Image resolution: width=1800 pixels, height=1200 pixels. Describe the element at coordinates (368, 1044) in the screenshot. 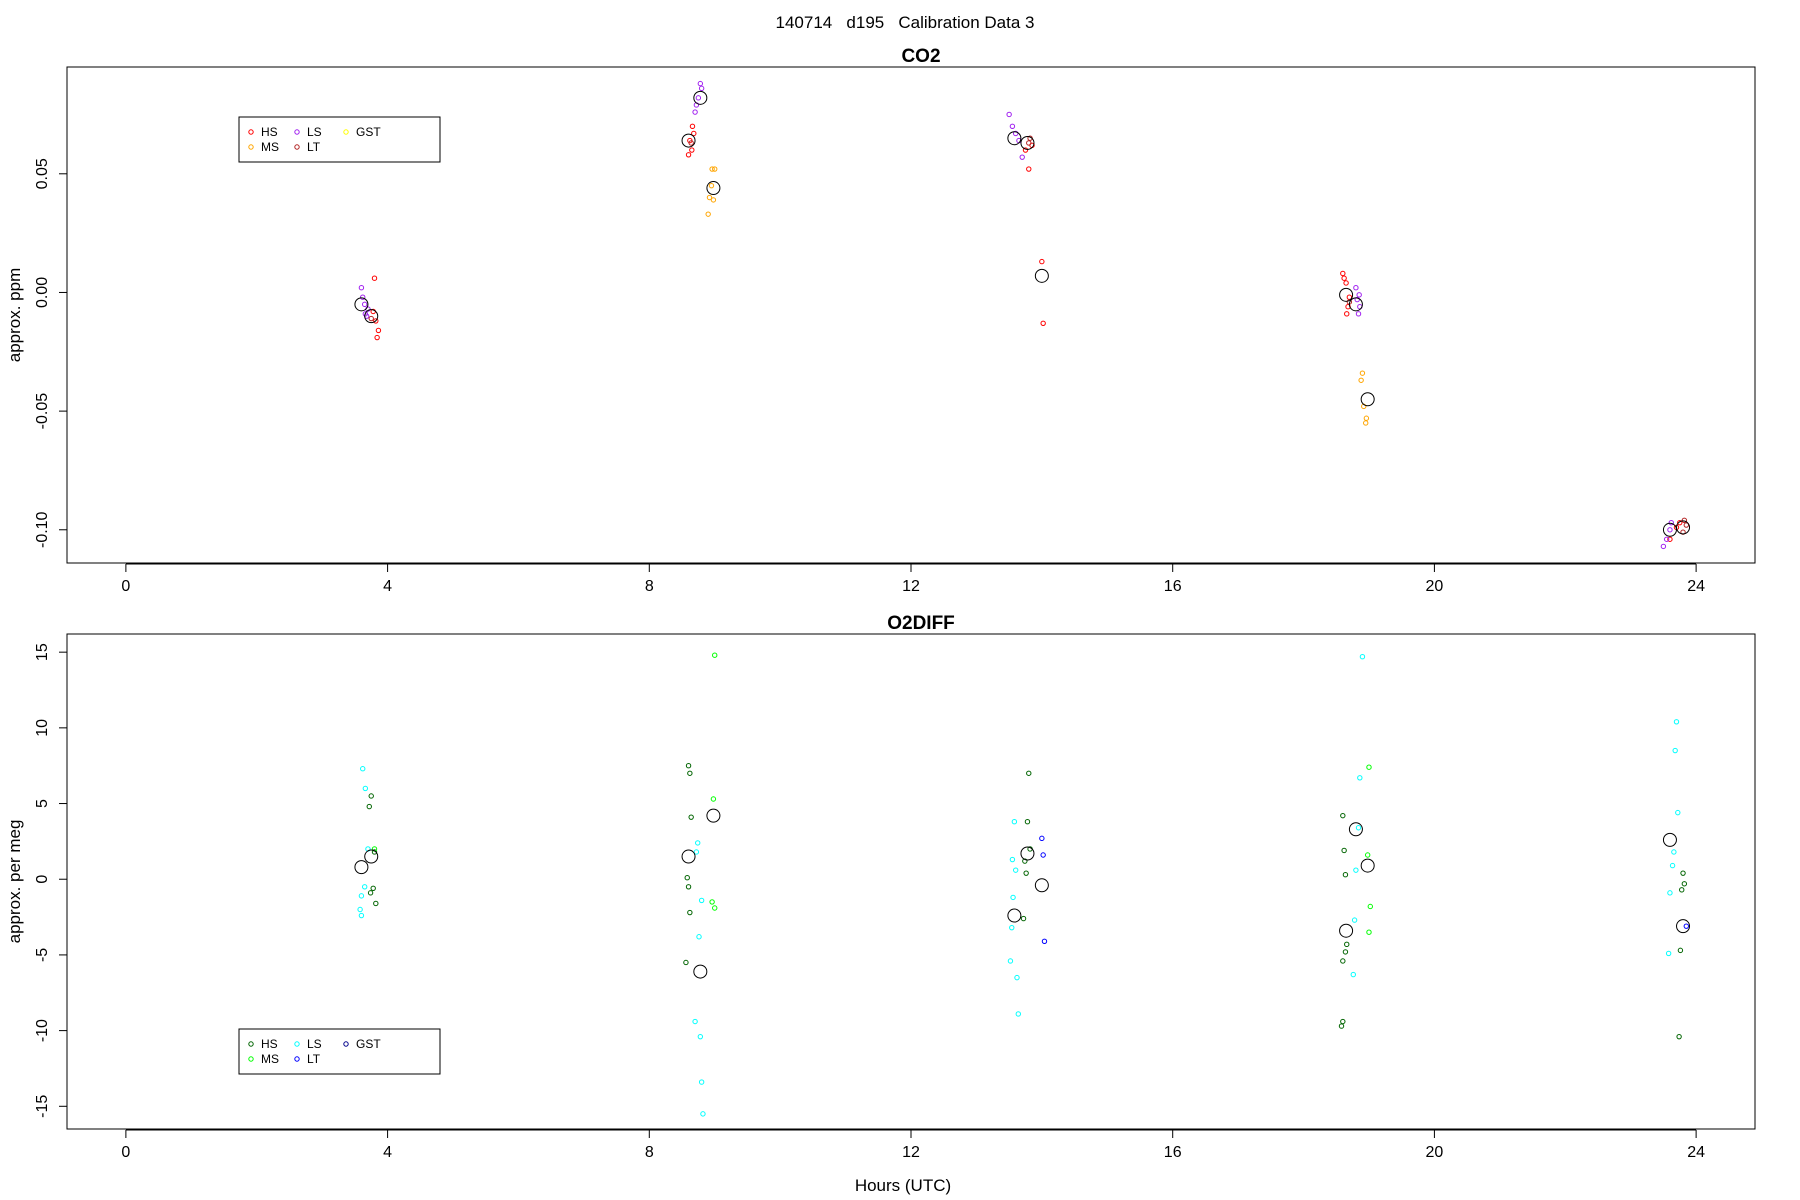

I see `o2diff-legend-label: GST` at that location.